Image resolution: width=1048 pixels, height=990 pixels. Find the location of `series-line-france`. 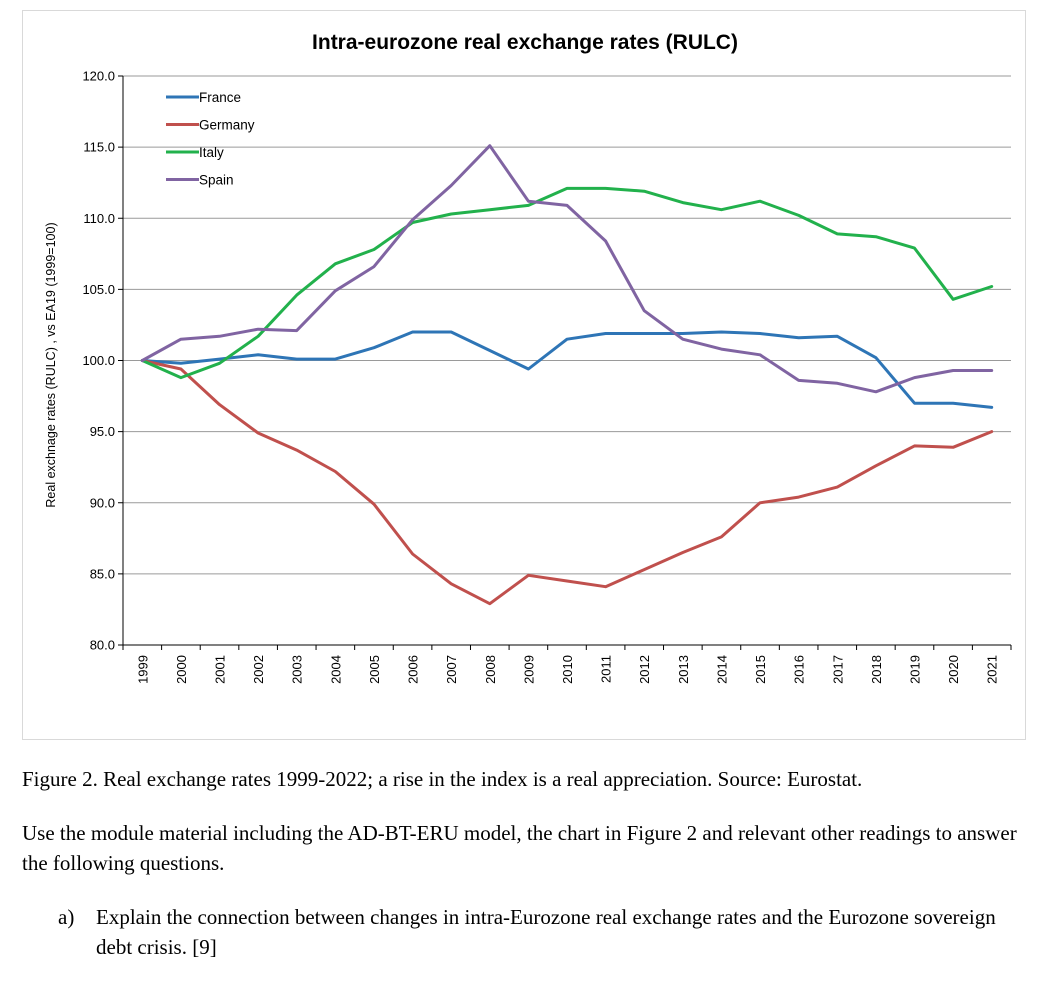

series-line-france is located at coordinates (567, 369).